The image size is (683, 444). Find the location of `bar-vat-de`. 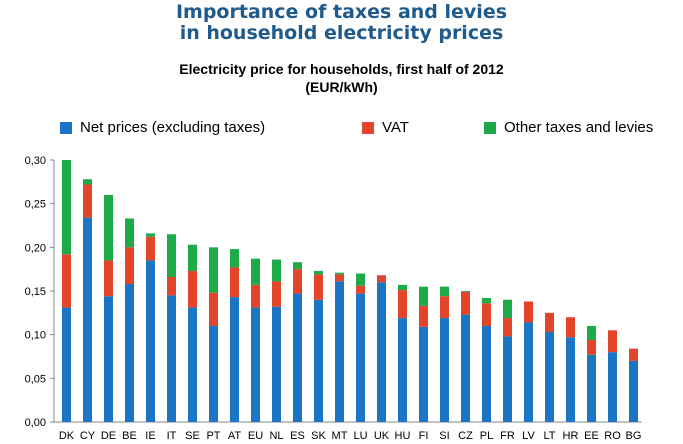

bar-vat-de is located at coordinates (108, 278).